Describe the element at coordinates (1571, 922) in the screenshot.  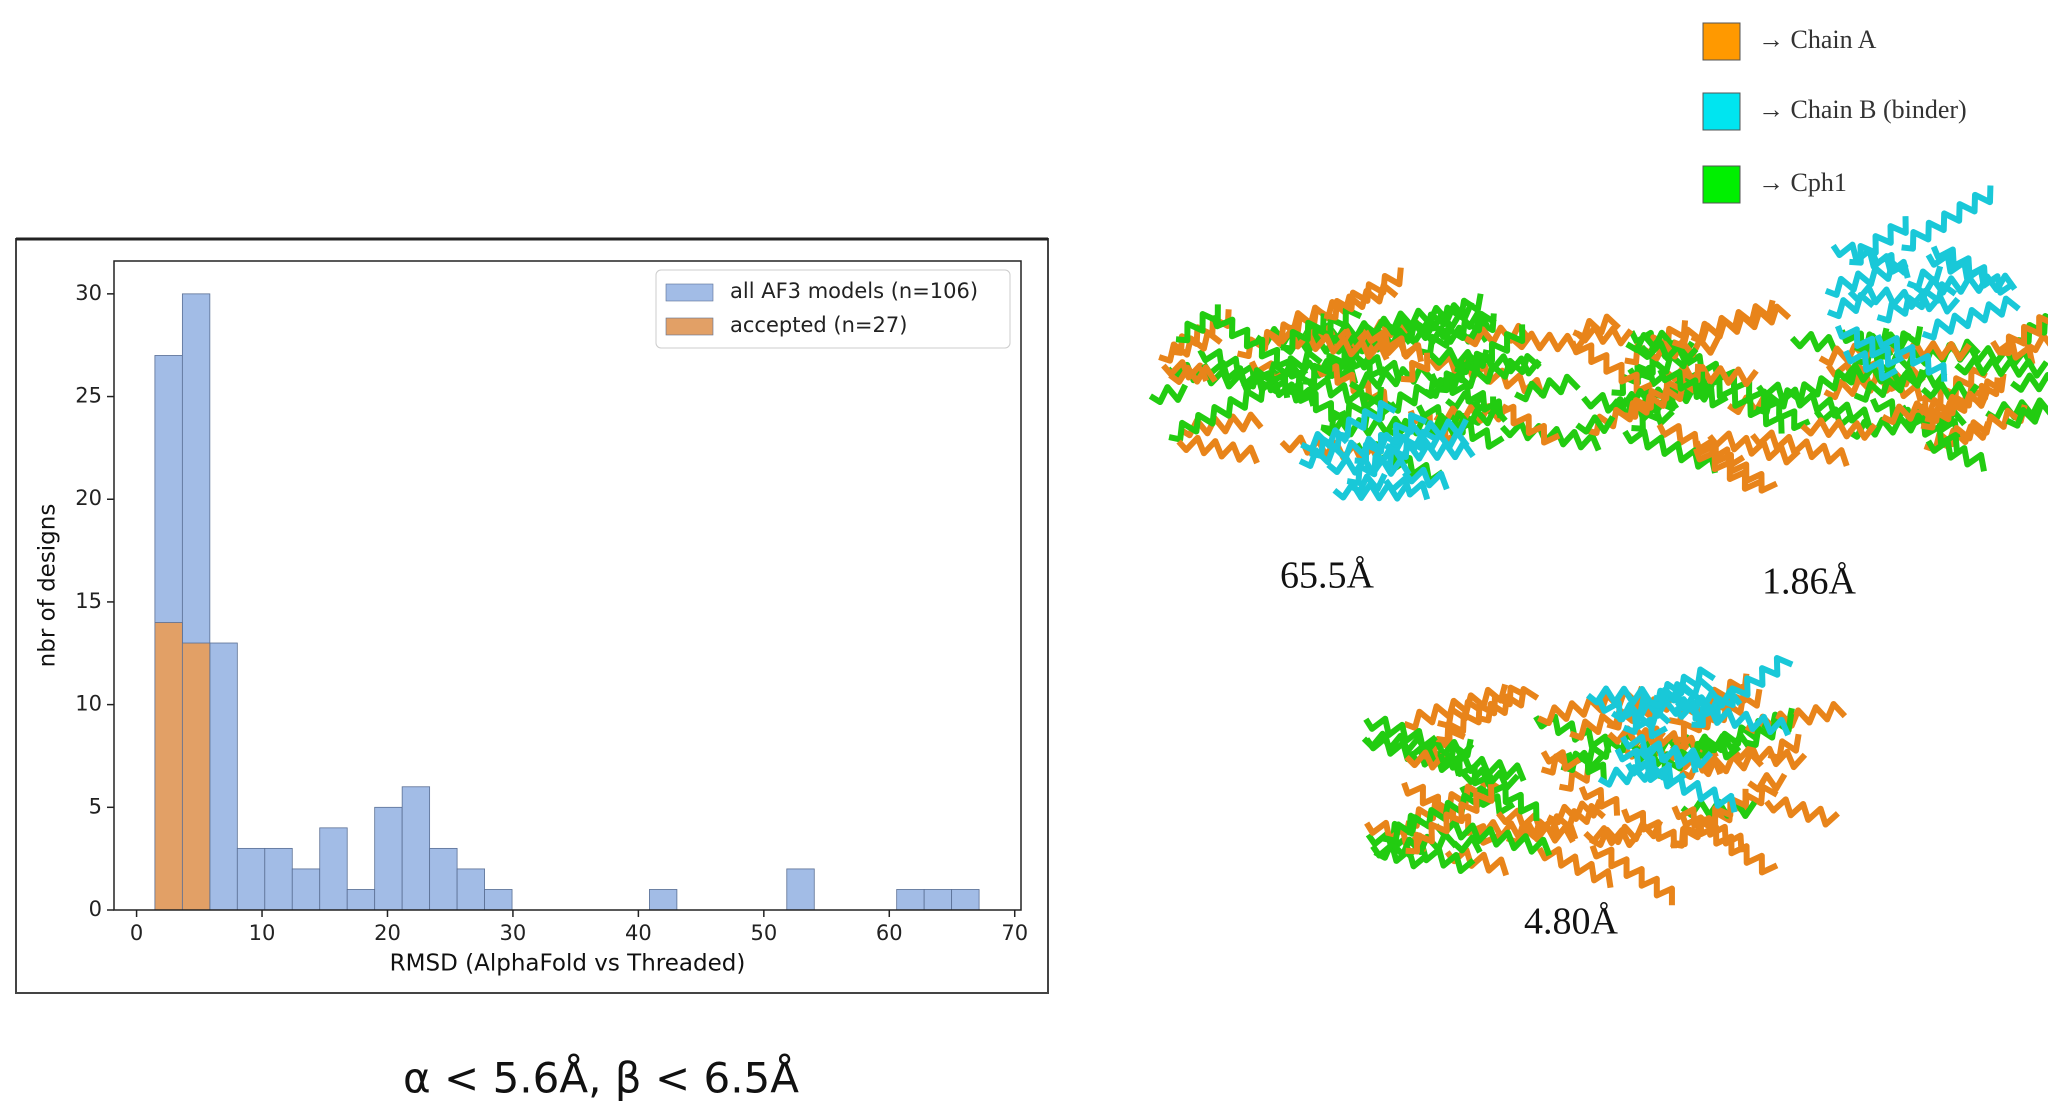
I see `rmsd-label: 4.80Å` at that location.